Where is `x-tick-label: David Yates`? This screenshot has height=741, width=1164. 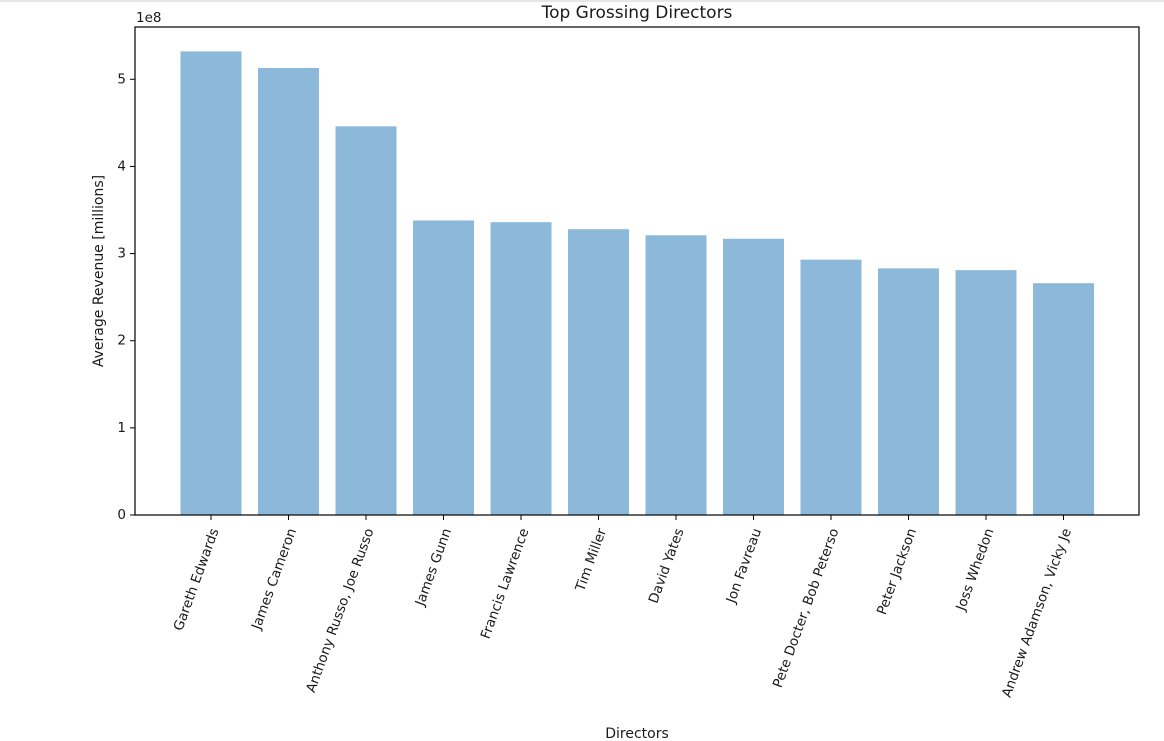
x-tick-label: David Yates is located at coordinates (667, 565).